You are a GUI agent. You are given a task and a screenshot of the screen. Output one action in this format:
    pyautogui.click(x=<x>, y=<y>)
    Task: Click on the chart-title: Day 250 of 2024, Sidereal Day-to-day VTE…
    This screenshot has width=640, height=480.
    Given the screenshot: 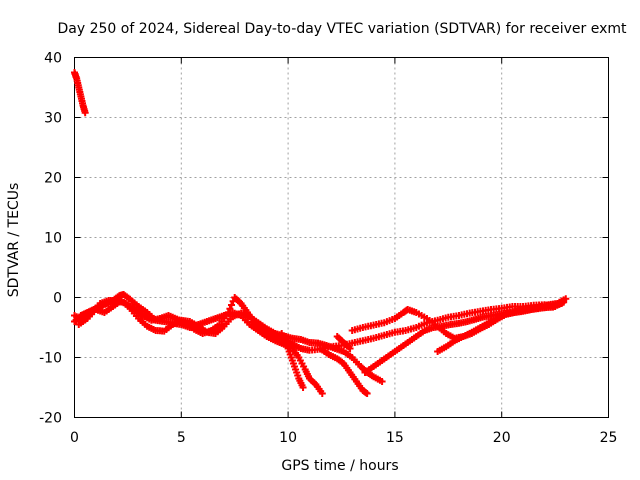 What is the action you would take?
    pyautogui.click(x=343, y=29)
    